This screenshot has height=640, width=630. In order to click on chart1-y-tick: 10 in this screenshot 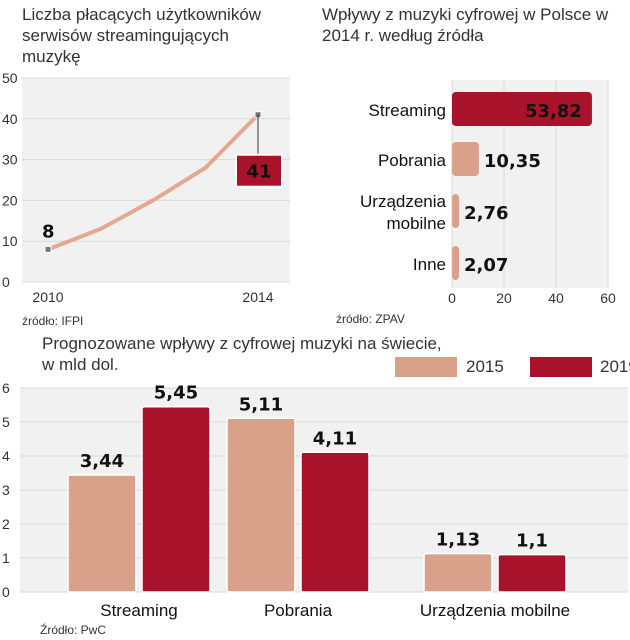, I will do `click(10, 241)`.